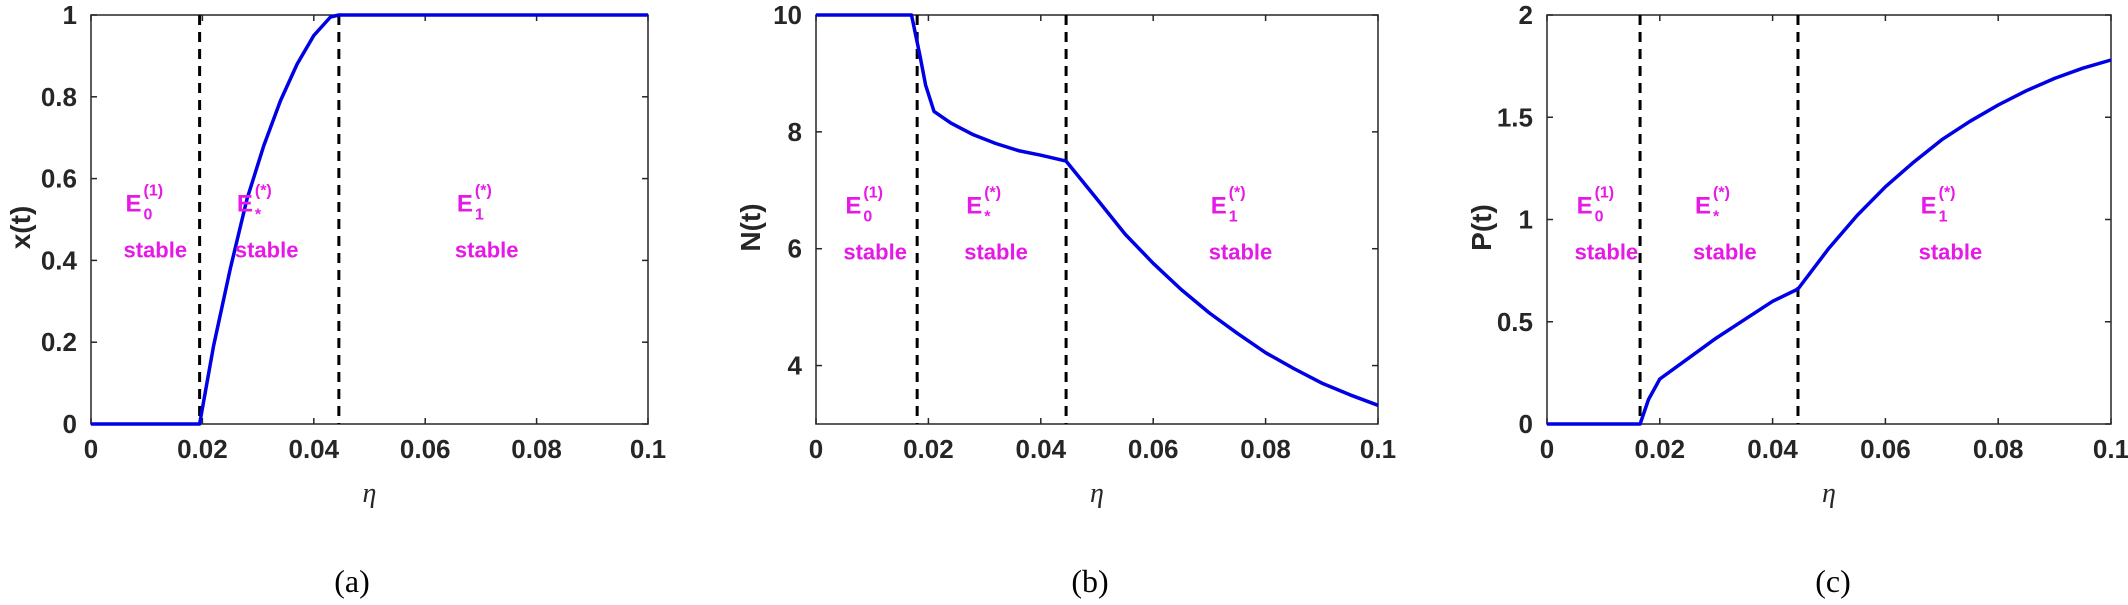  What do you see at coordinates (795, 132) in the screenshot?
I see `y-tick-label: 8` at bounding box center [795, 132].